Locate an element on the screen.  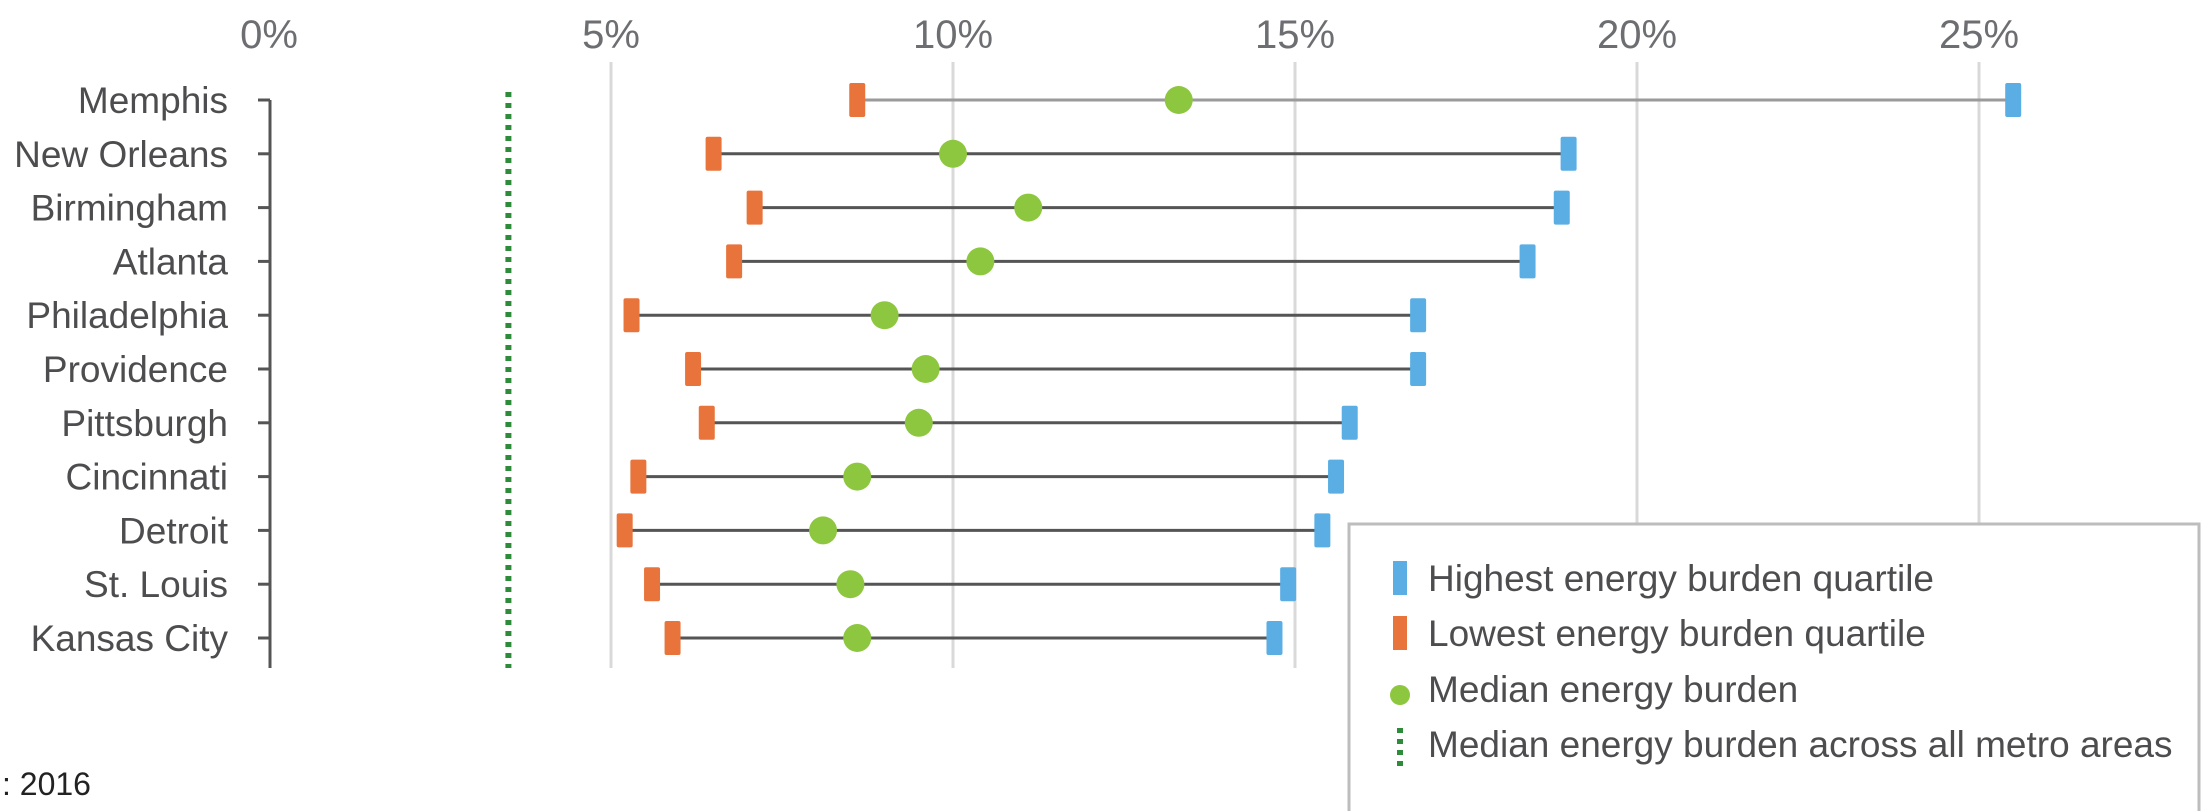
legend-border is located at coordinates (1774, 666).